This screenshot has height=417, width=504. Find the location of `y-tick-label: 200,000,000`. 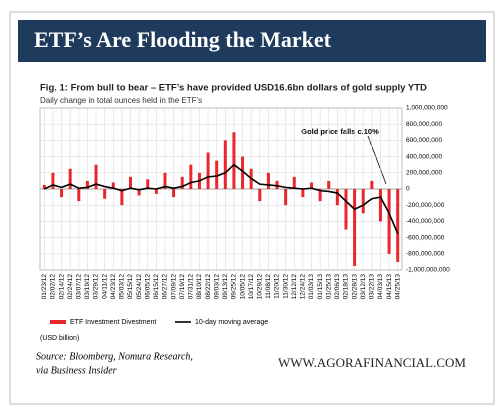

y-tick-label: 200,000,000 is located at coordinates (424, 173).